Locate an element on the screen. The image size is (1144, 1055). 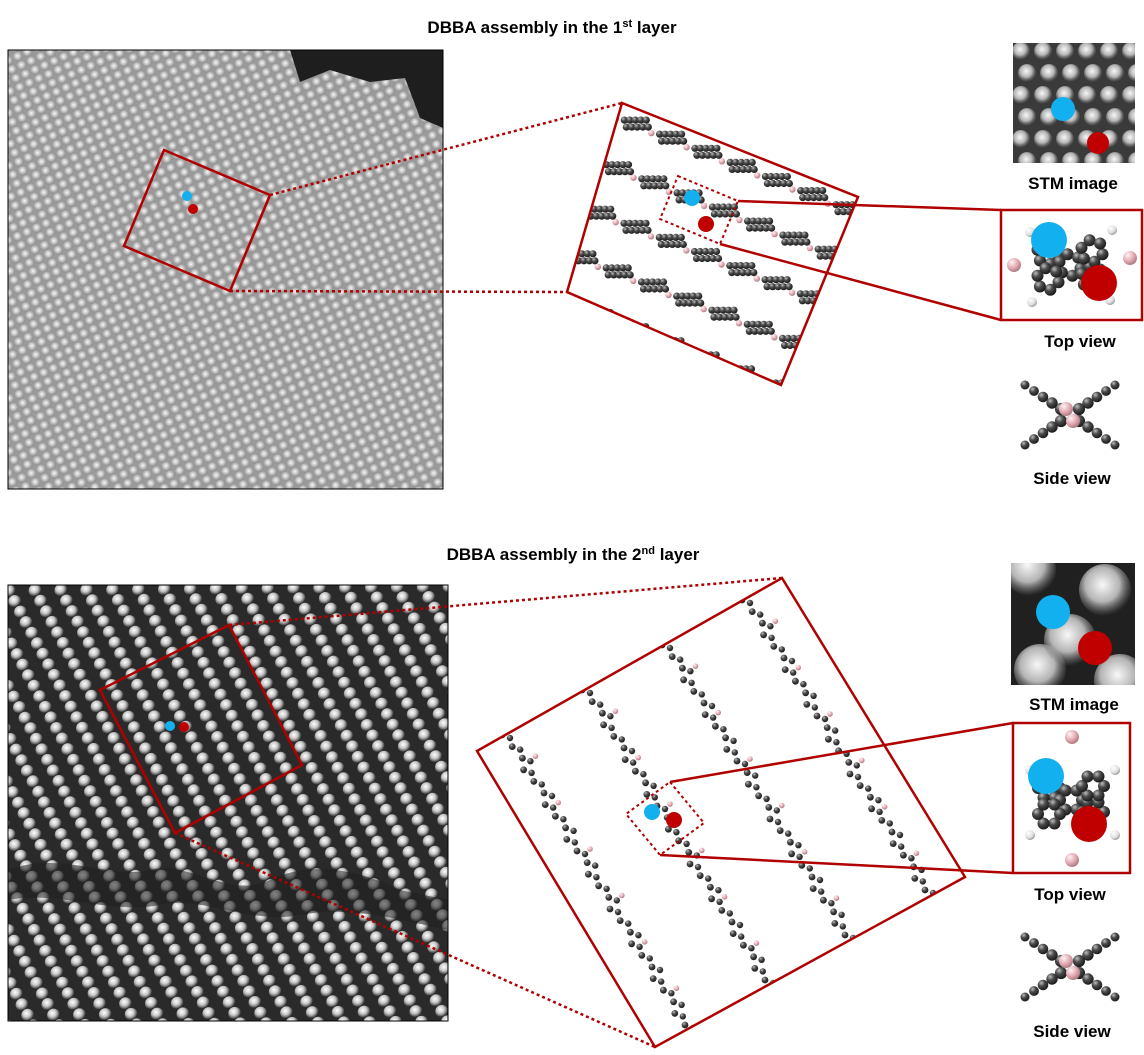
stm-inset-layer1 is located at coordinates (1074, 103).